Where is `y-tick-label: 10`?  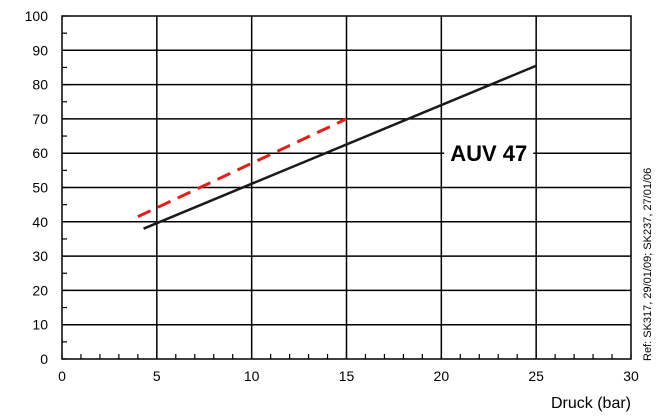 y-tick-label: 10 is located at coordinates (40, 325).